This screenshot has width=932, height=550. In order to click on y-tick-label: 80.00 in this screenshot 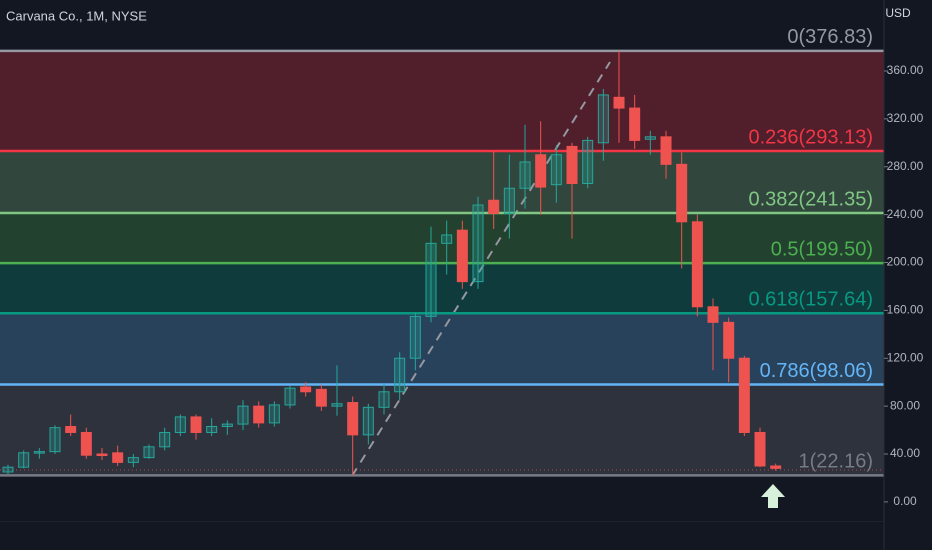, I will do `click(905, 405)`.